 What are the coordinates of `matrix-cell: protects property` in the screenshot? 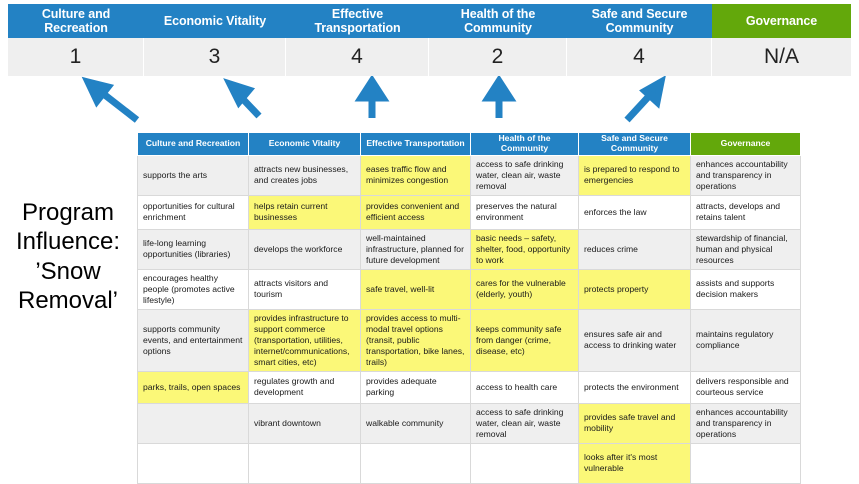 It's located at (634, 289).